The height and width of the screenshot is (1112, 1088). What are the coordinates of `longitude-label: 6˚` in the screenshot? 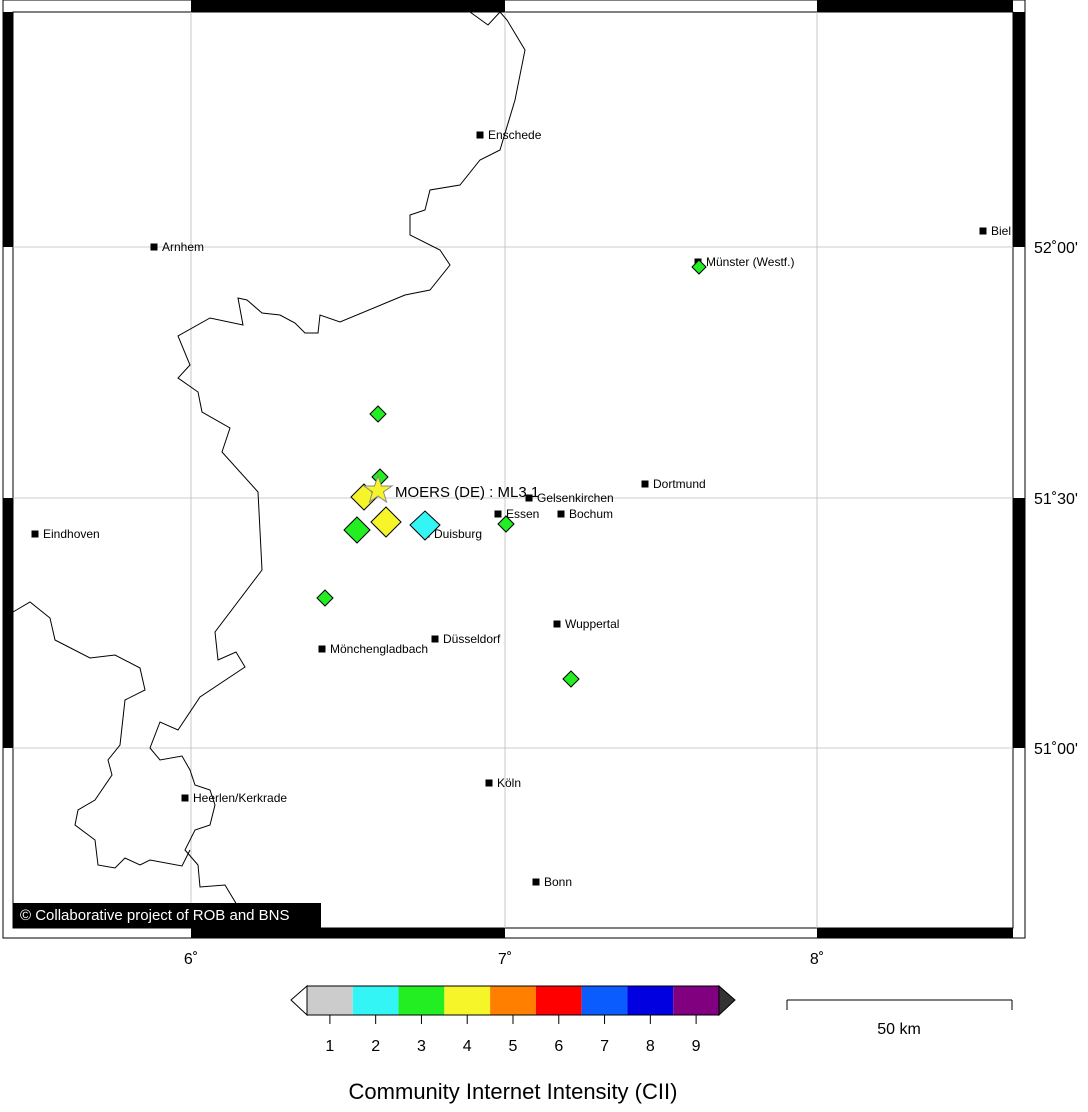 It's located at (191, 959).